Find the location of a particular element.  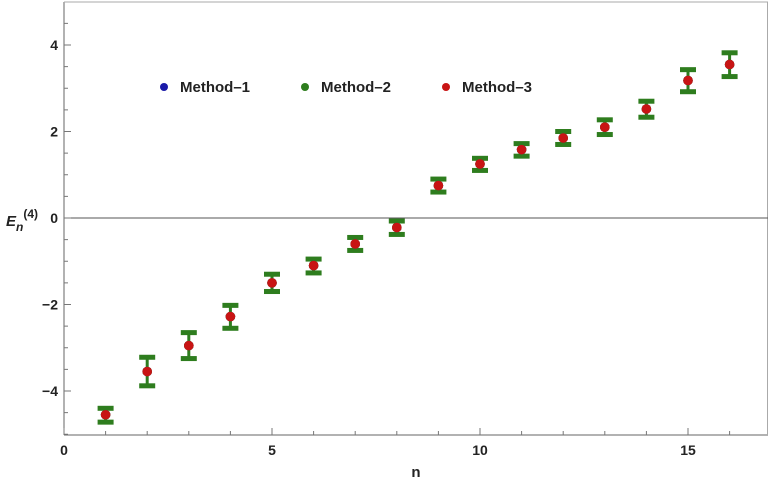

legend: Method–1 Method–2 Method–3 is located at coordinates (346, 87).